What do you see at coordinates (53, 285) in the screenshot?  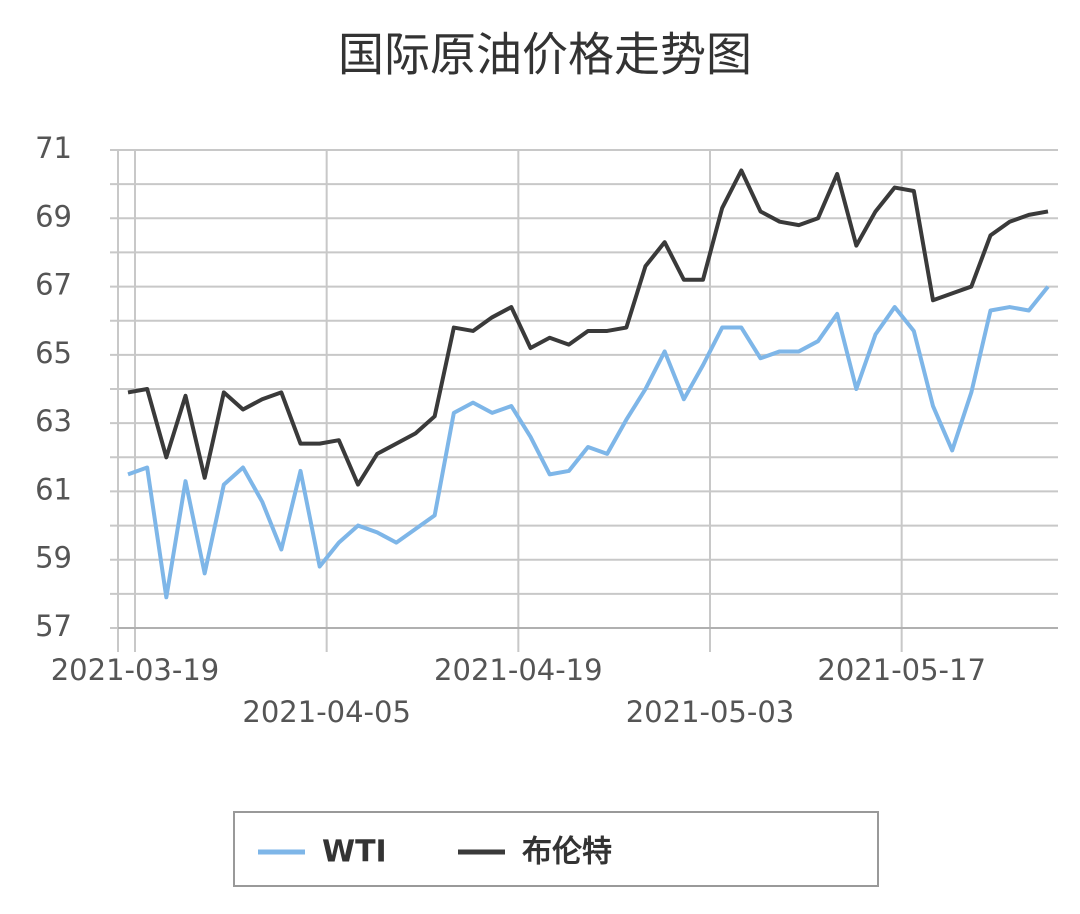 I see `y-tick-label: 67` at bounding box center [53, 285].